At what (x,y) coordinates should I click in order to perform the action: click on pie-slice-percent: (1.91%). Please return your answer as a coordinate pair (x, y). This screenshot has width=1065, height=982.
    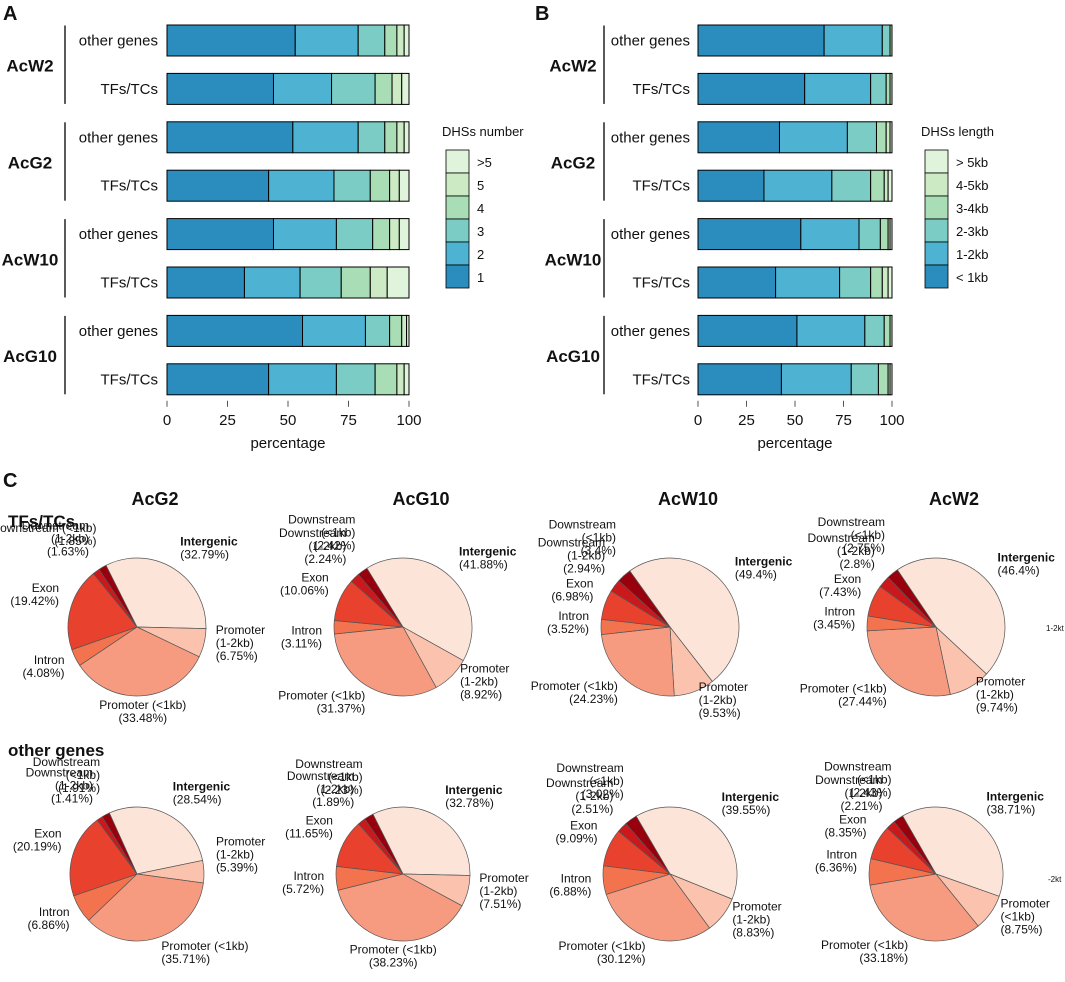
    Looking at the image, I should click on (79, 788).